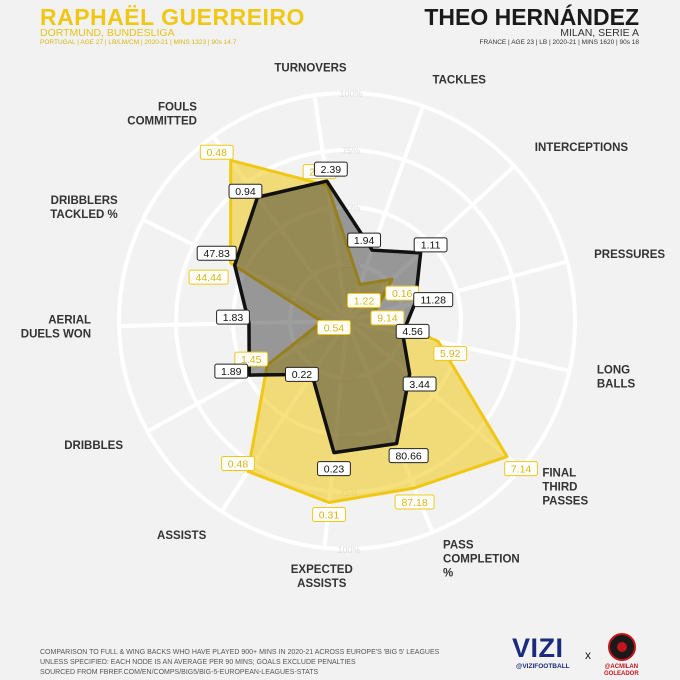  I want to click on guerreiro-value-label-text: 87.18, so click(414, 503).